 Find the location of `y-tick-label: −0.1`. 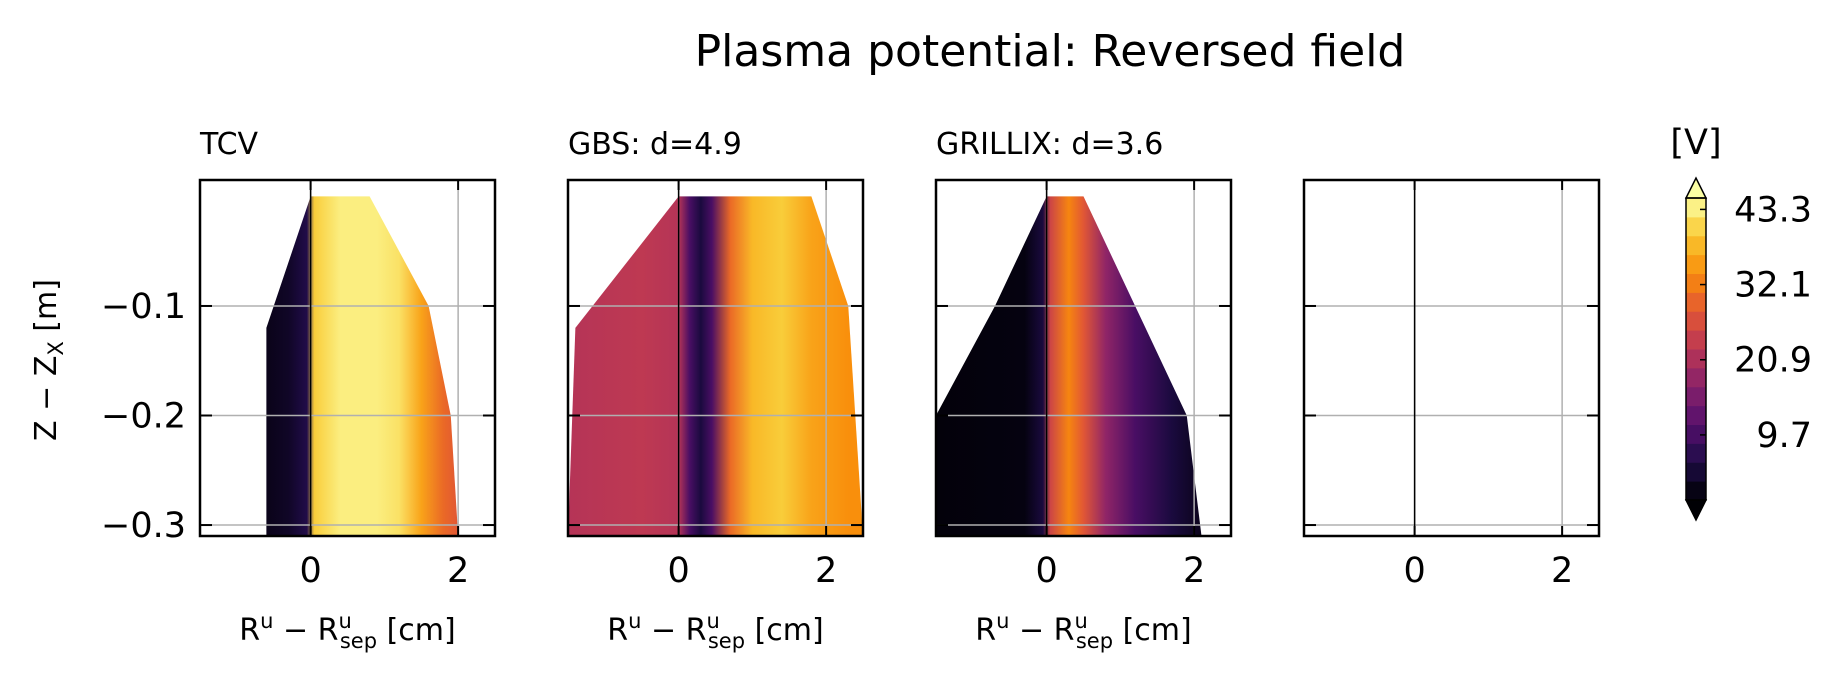

y-tick-label: −0.1 is located at coordinates (143, 307).